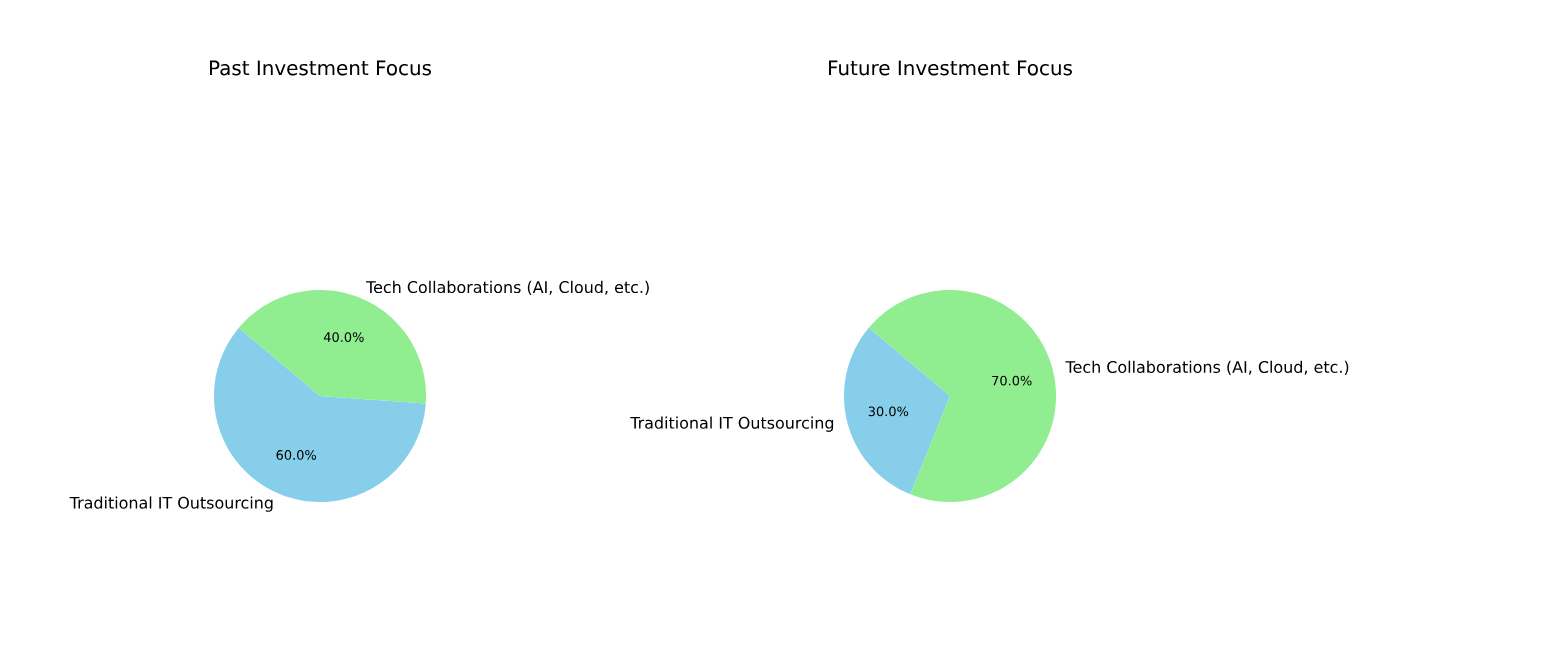 Image resolution: width=1550 pixels, height=652 pixels. I want to click on chart-title: Future Investment Focus, so click(950, 68).